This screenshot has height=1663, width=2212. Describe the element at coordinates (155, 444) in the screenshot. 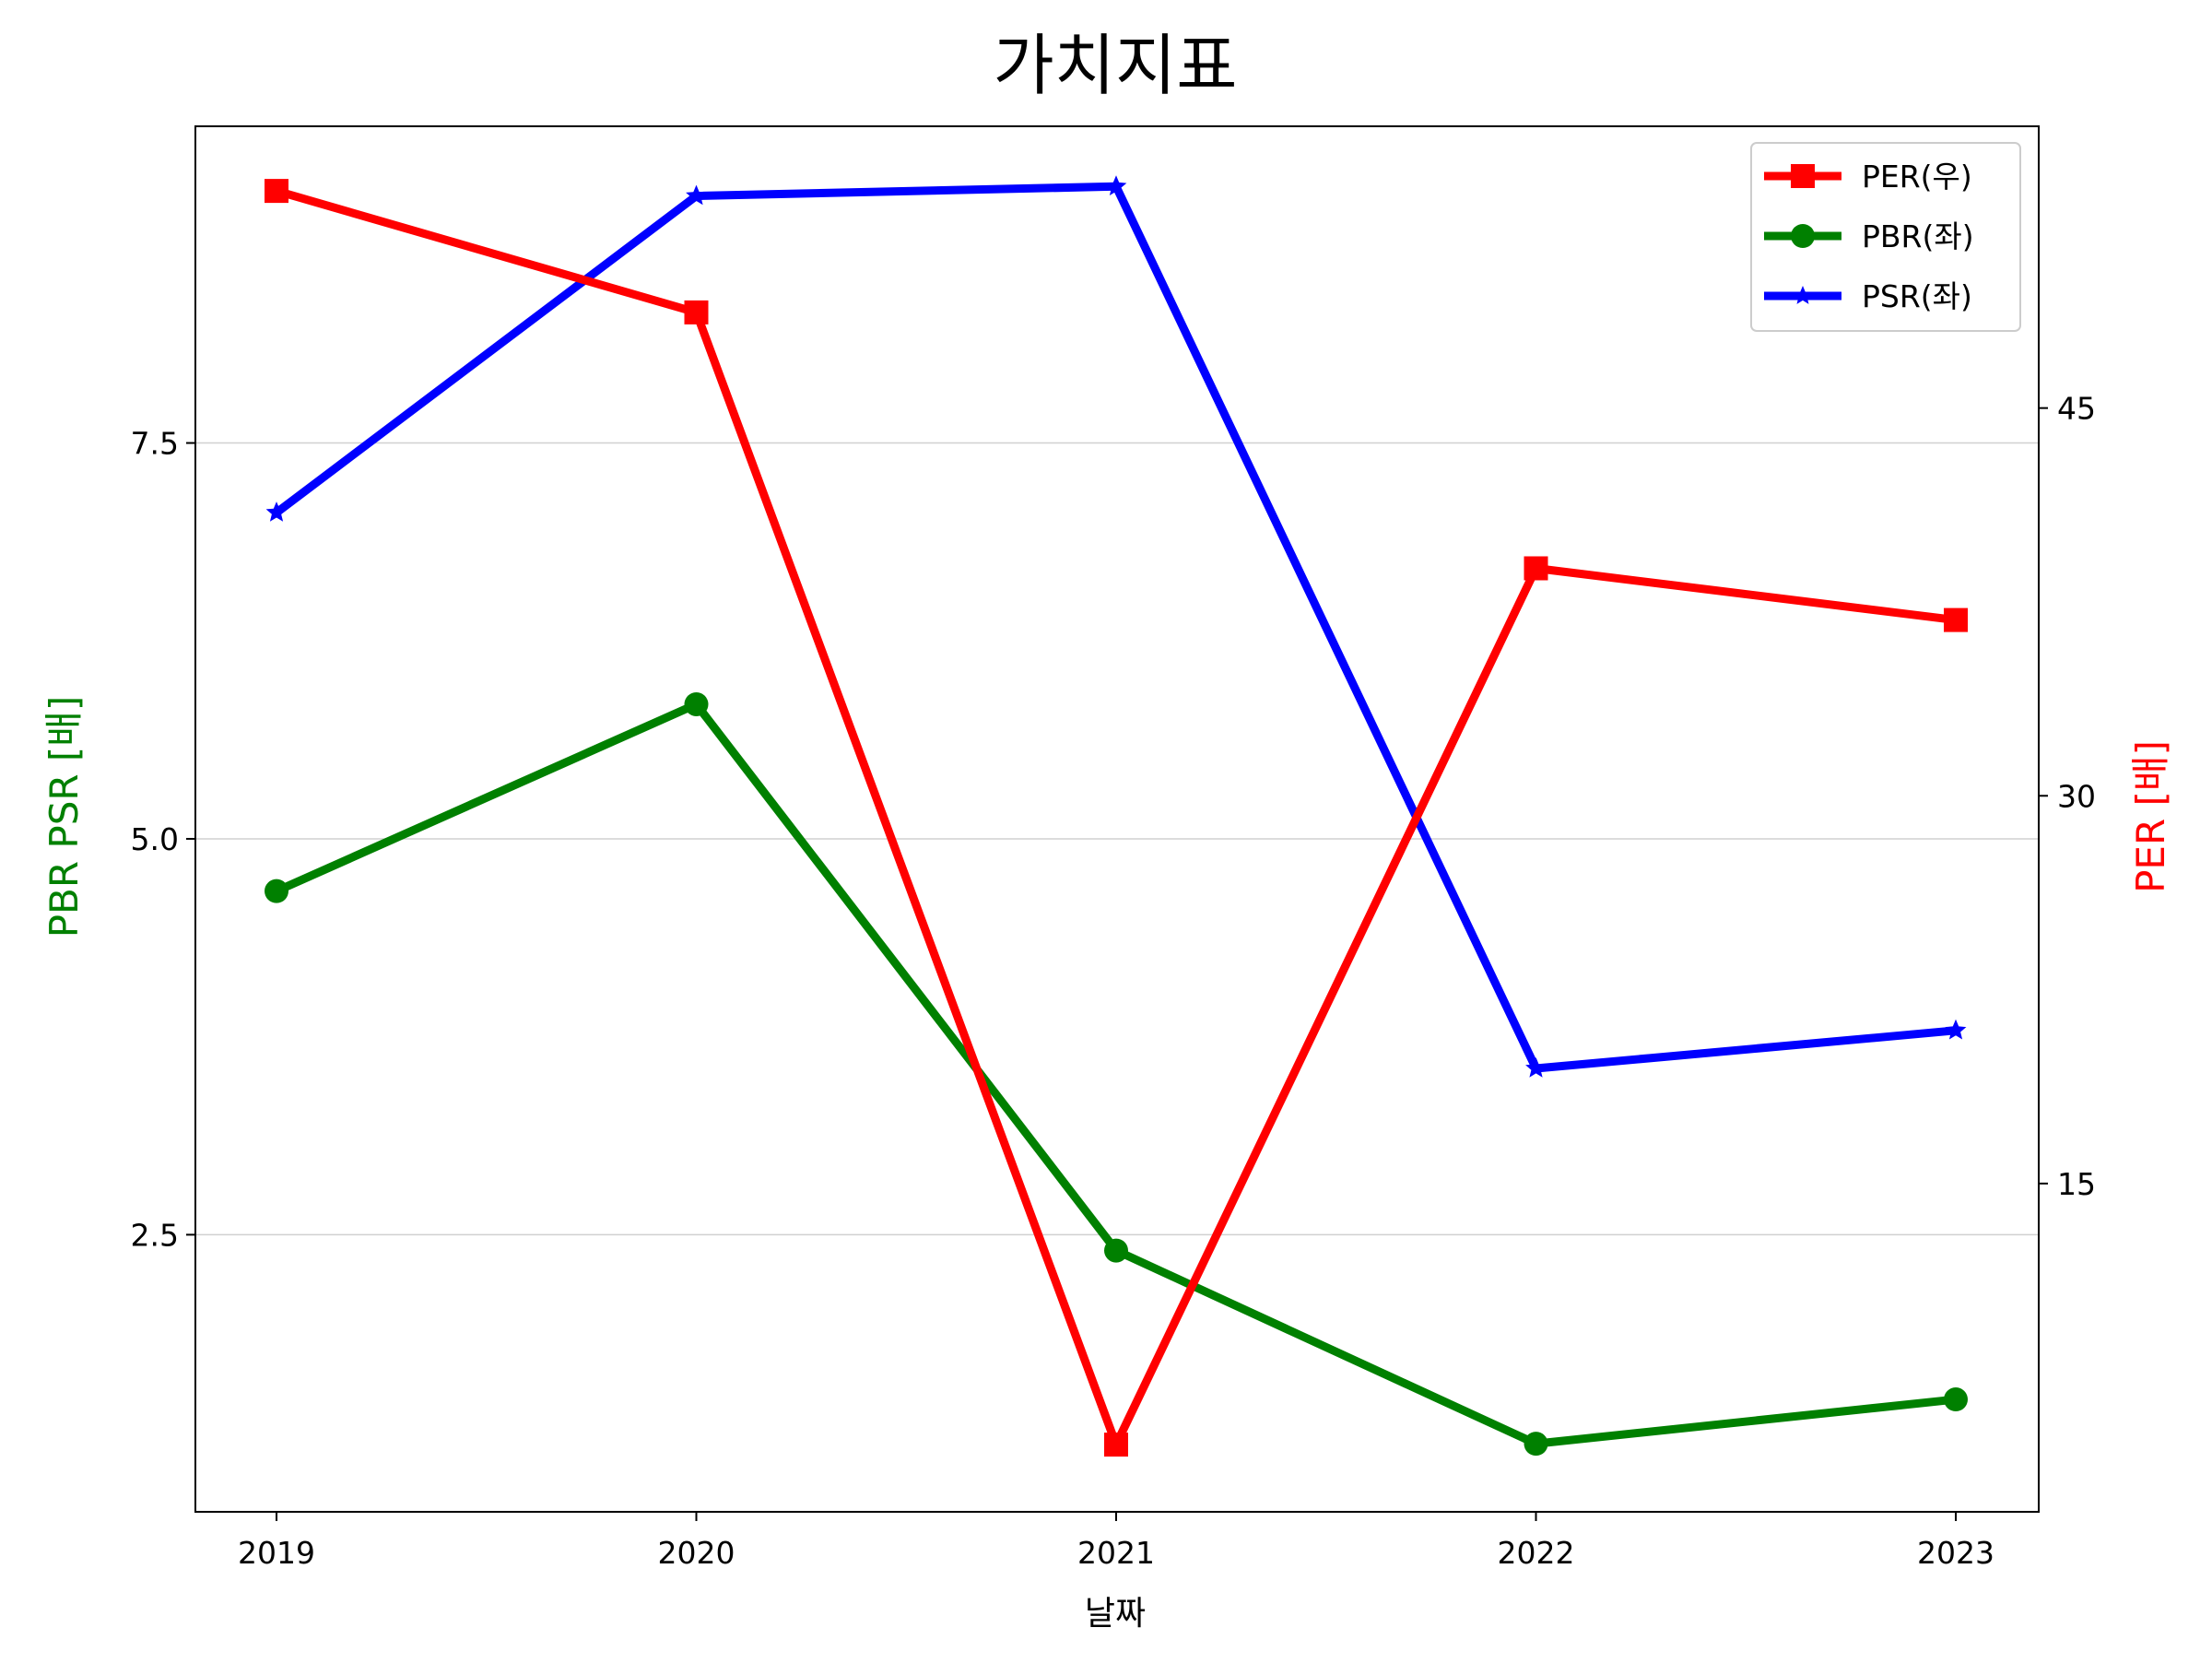

I see `left-y-tick-label: 7.5` at that location.